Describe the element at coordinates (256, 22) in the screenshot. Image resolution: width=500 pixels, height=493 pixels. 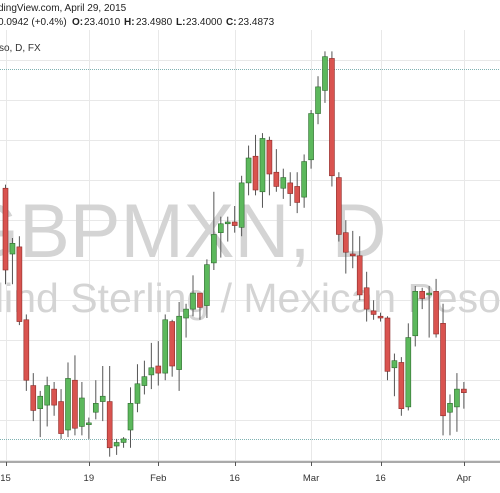
I see `header-close-value: 23.4873` at that location.